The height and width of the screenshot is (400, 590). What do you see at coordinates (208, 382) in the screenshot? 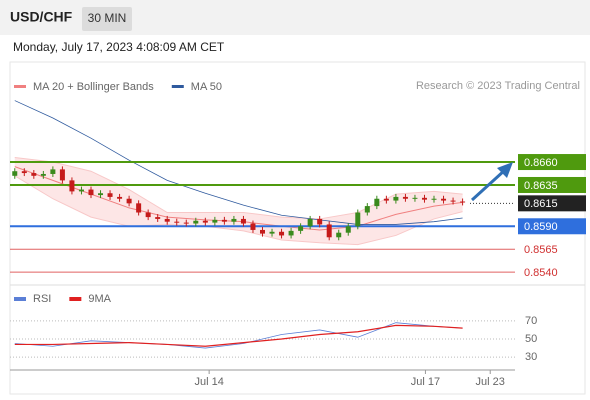
I see `x-tick-label: Jul 14` at bounding box center [208, 382].